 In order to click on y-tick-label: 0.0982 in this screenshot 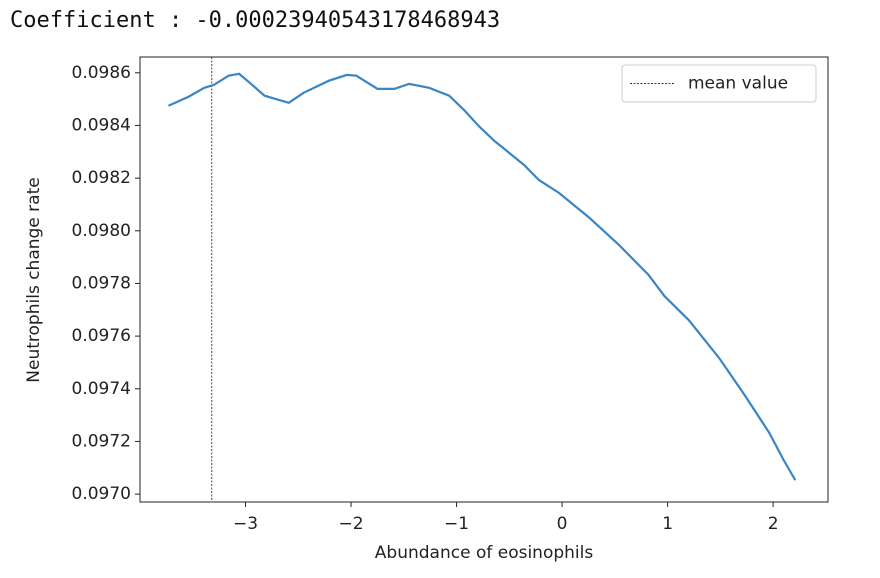, I will do `click(101, 178)`.